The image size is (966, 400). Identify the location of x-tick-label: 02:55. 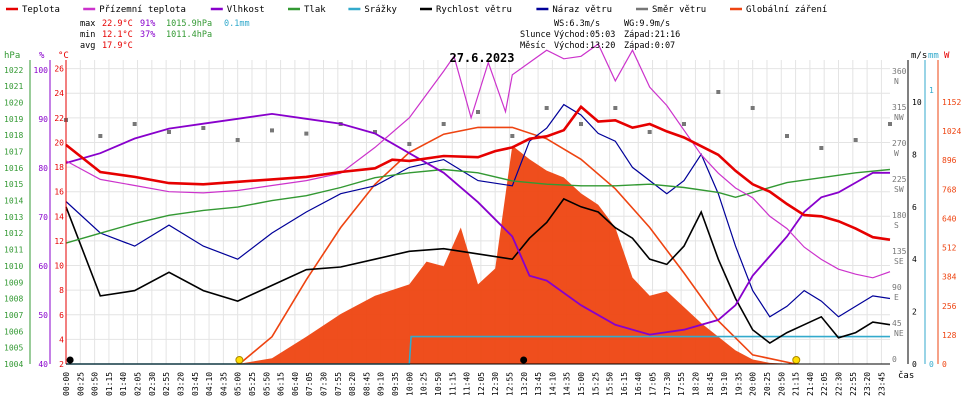
(166, 384).